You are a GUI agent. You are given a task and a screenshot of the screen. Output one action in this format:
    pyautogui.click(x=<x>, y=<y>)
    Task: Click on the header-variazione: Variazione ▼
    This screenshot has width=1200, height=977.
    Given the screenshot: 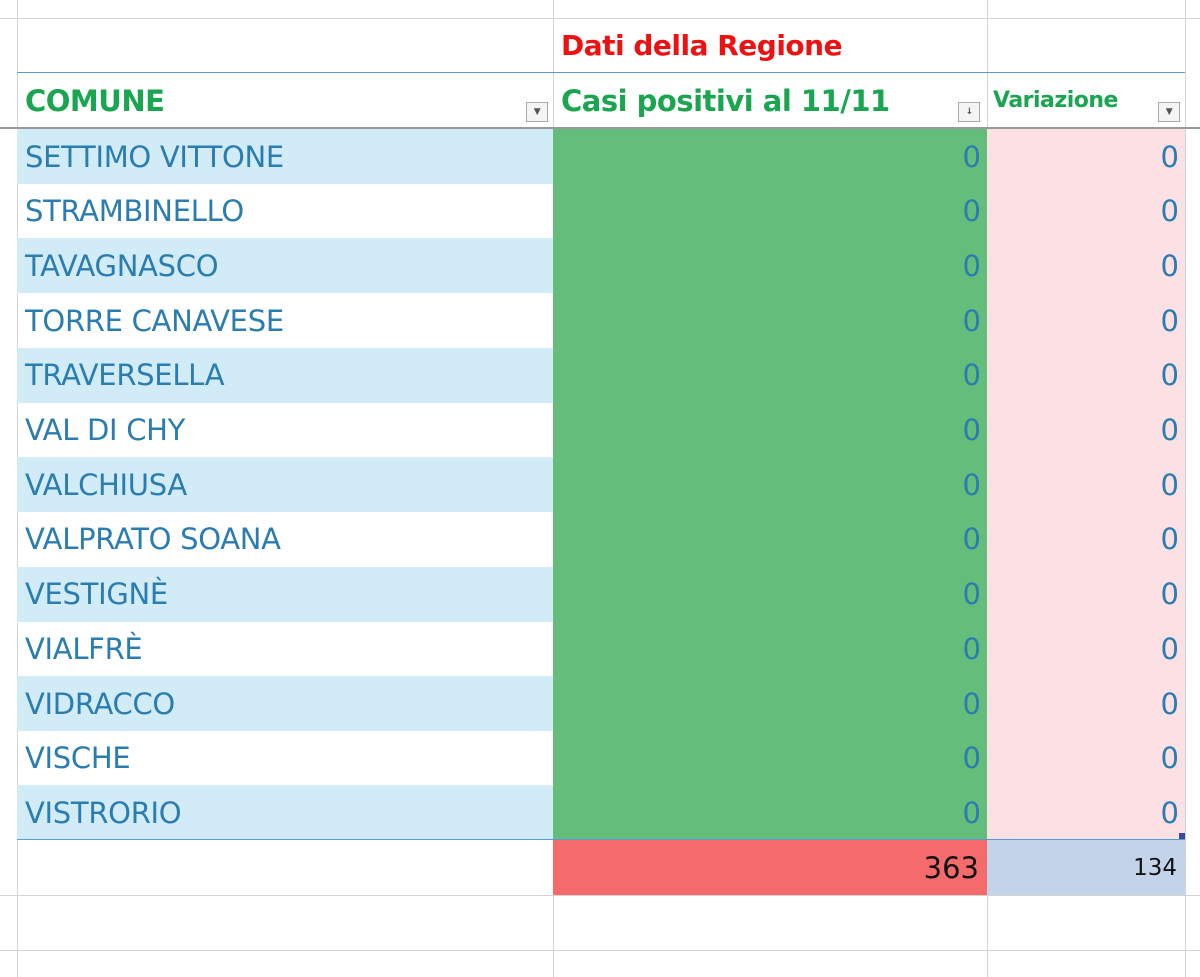 What is the action you would take?
    pyautogui.click(x=1086, y=100)
    